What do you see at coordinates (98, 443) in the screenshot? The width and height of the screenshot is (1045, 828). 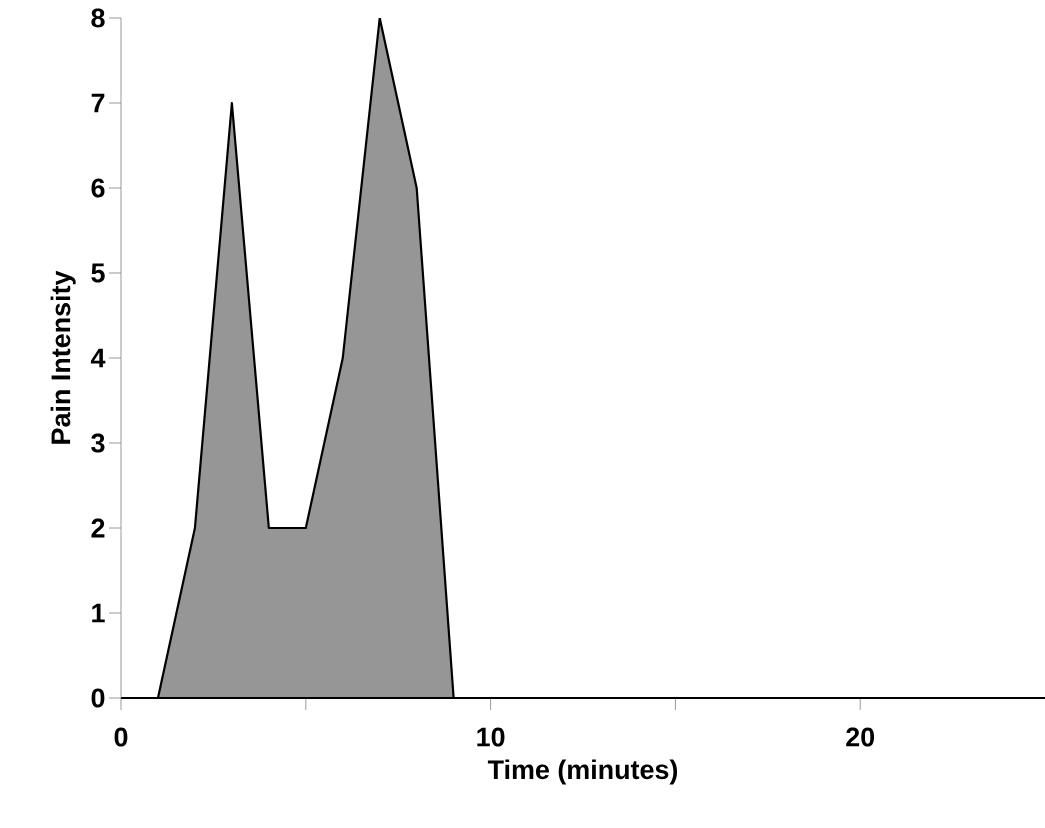 I see `y-tick-label: 3` at bounding box center [98, 443].